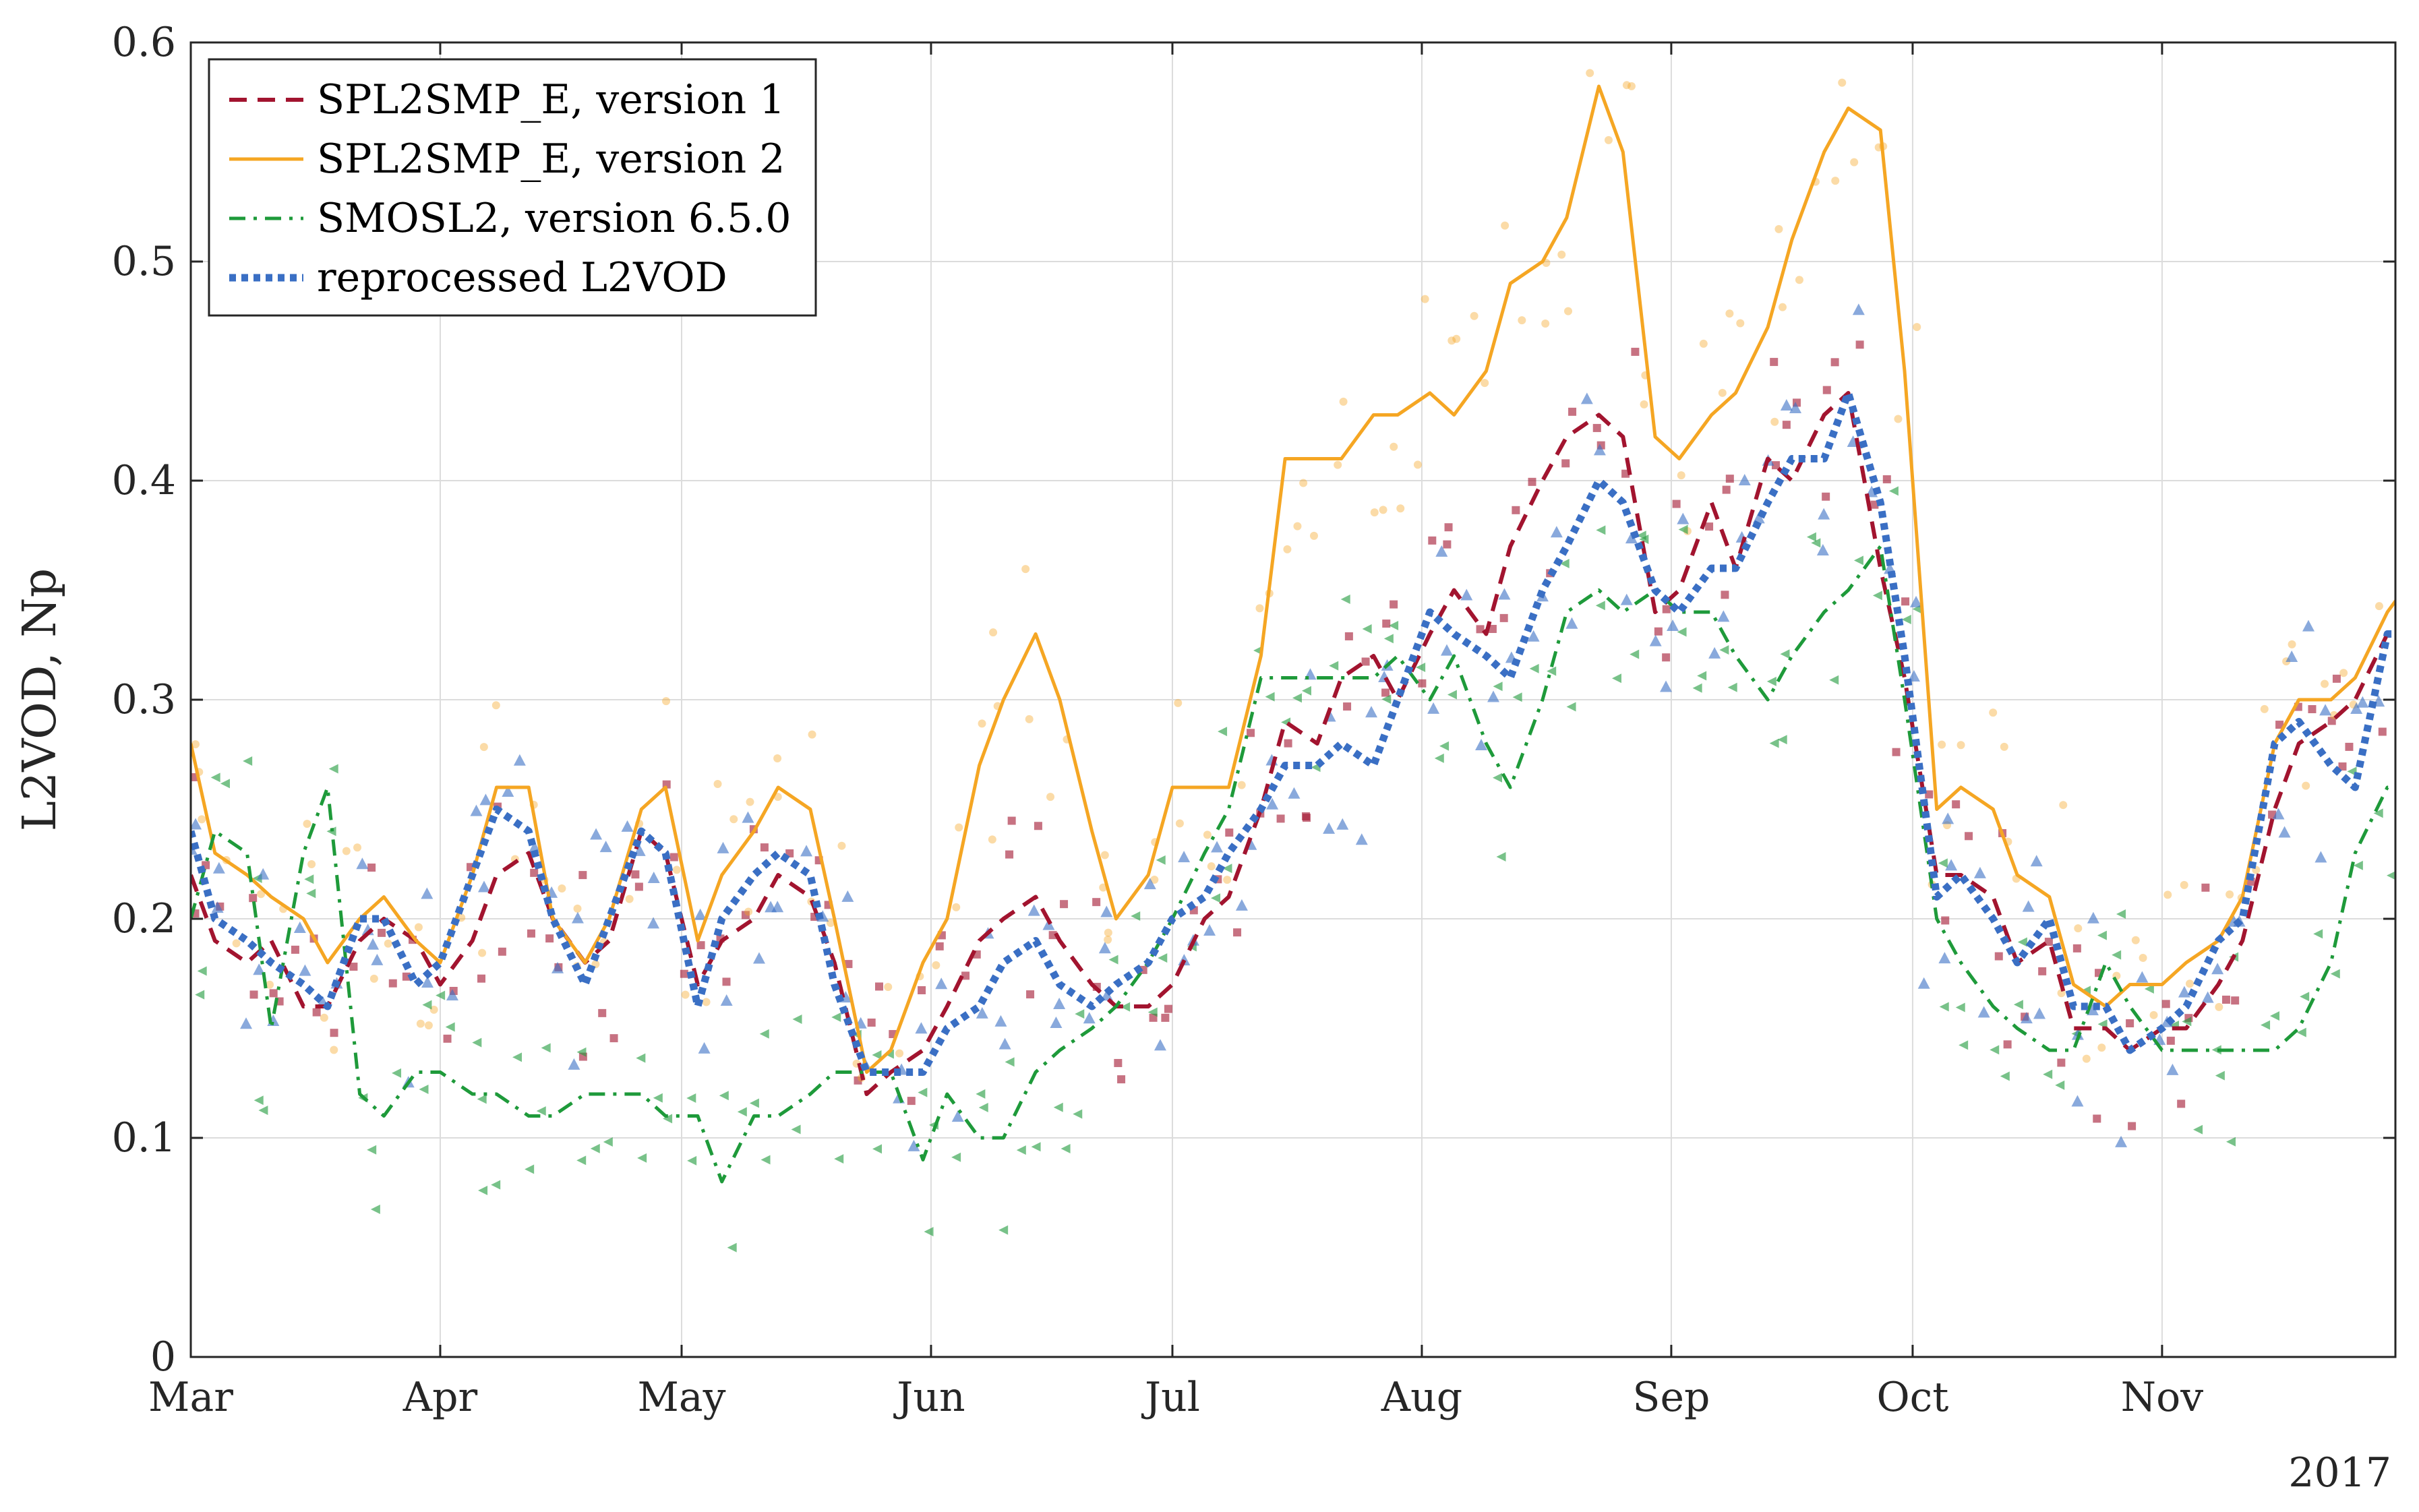 This screenshot has width=2419, height=1512. What do you see at coordinates (144, 918) in the screenshot?
I see `y-tick-label: 0.2` at bounding box center [144, 918].